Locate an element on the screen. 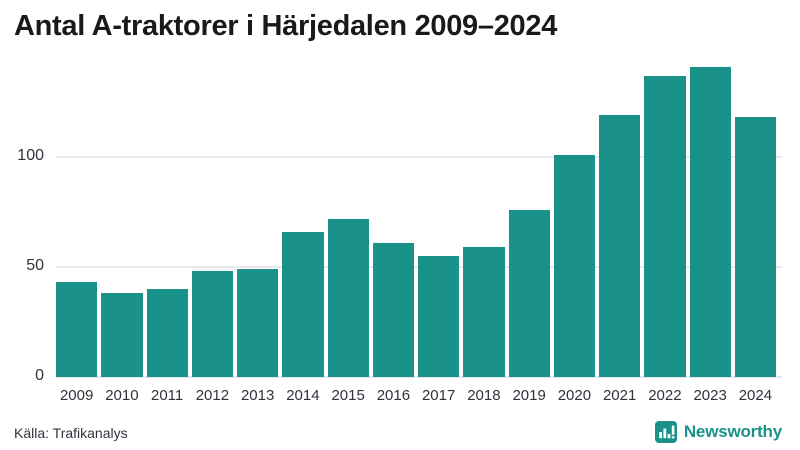 The image size is (800, 450). source-note: Källa: Trafikanalys is located at coordinates (71, 433).